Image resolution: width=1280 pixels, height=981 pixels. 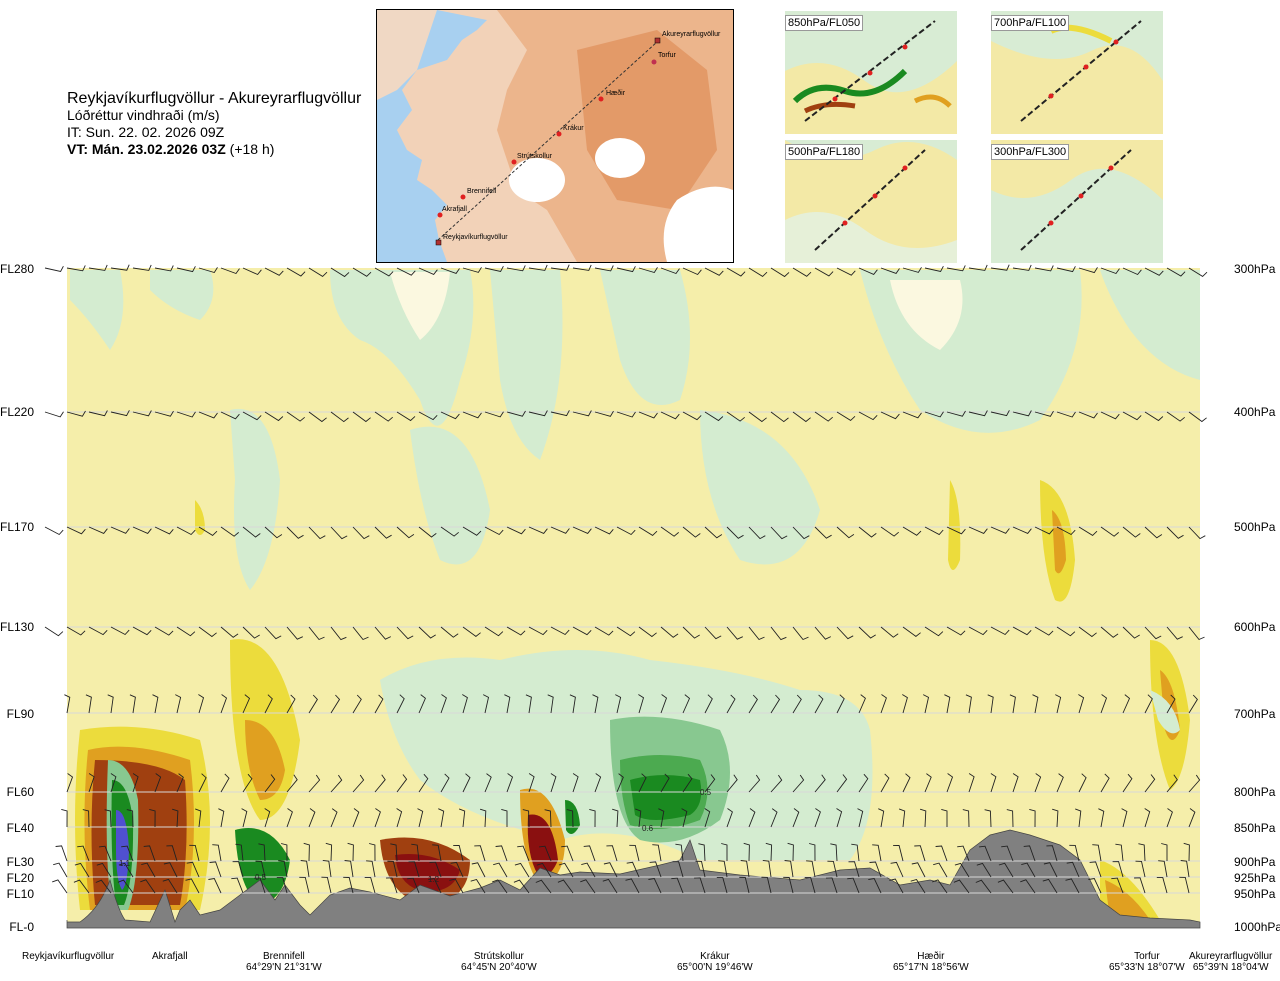 What do you see at coordinates (1255, 792) in the screenshot?
I see `hpa-label: 800hPa` at bounding box center [1255, 792].